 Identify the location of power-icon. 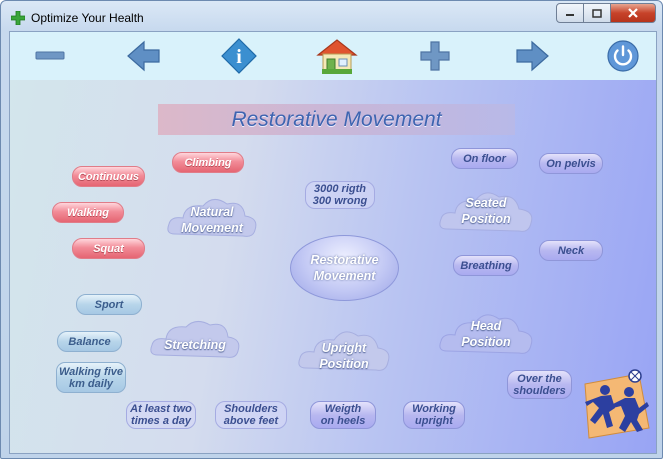
(623, 56).